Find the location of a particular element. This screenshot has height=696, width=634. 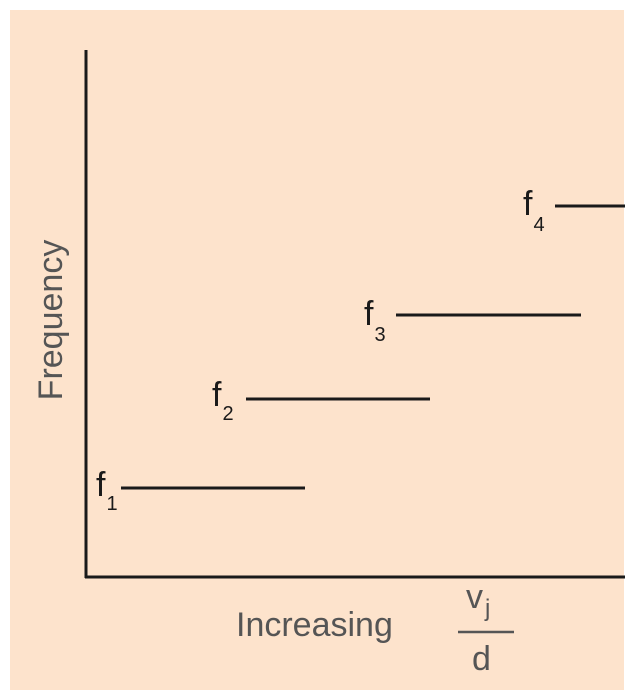

level-label-f3: f3 is located at coordinates (375, 320).